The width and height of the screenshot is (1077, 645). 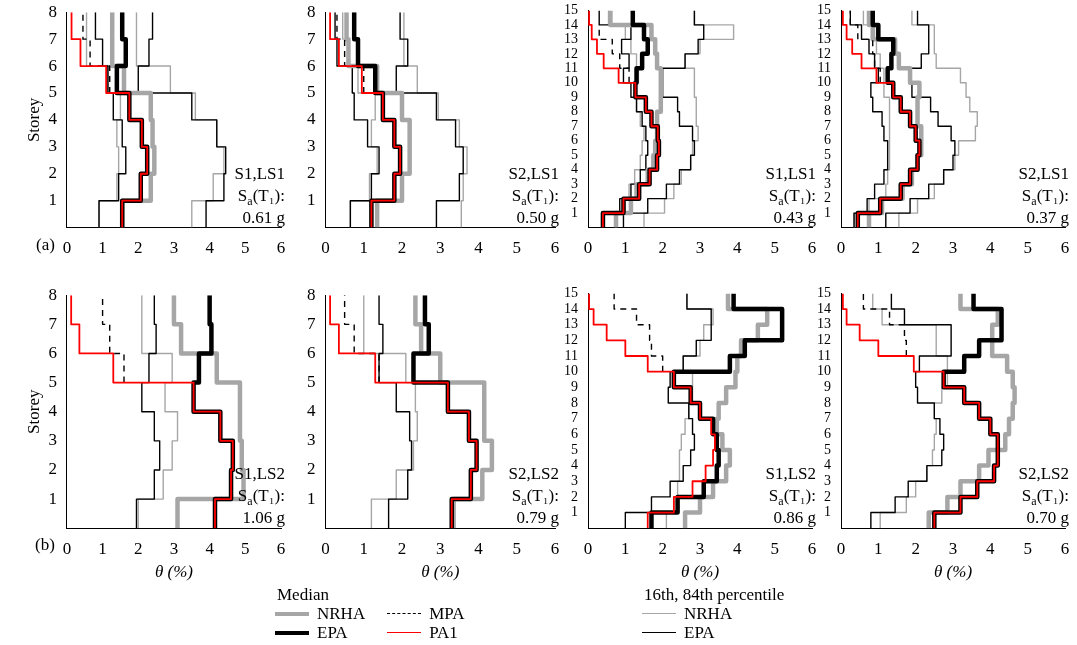 What do you see at coordinates (332, 632) in the screenshot?
I see `legend-label: EPA` at bounding box center [332, 632].